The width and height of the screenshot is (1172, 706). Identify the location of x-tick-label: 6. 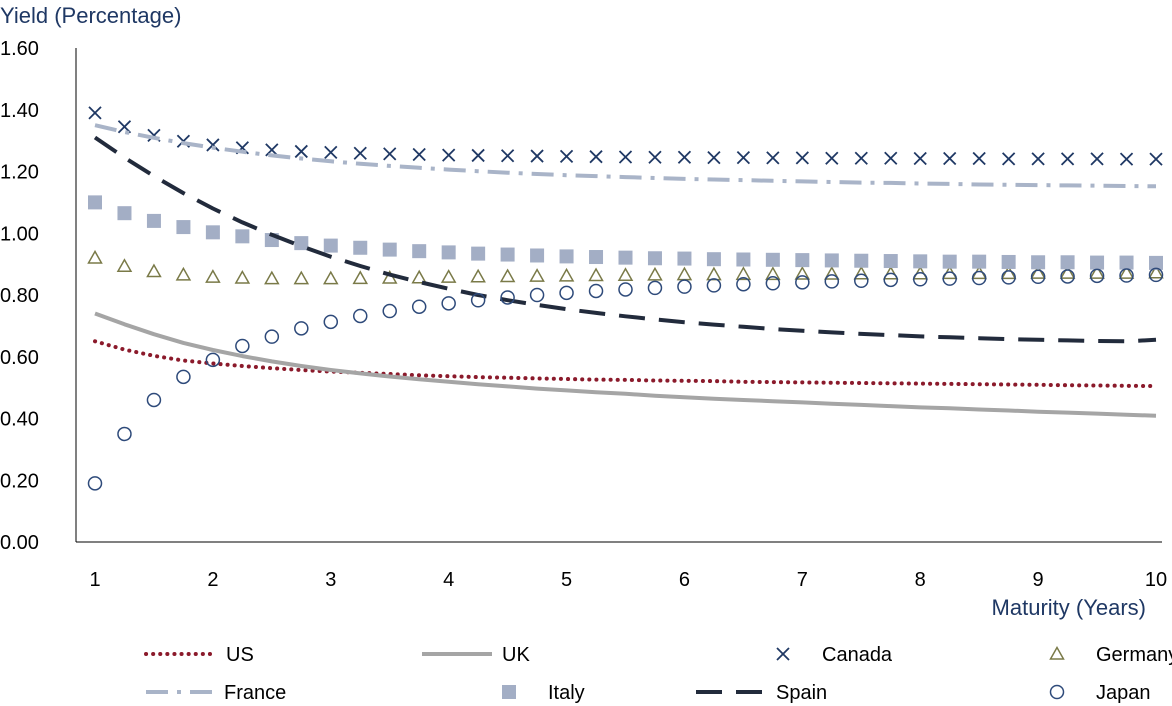
(684, 580).